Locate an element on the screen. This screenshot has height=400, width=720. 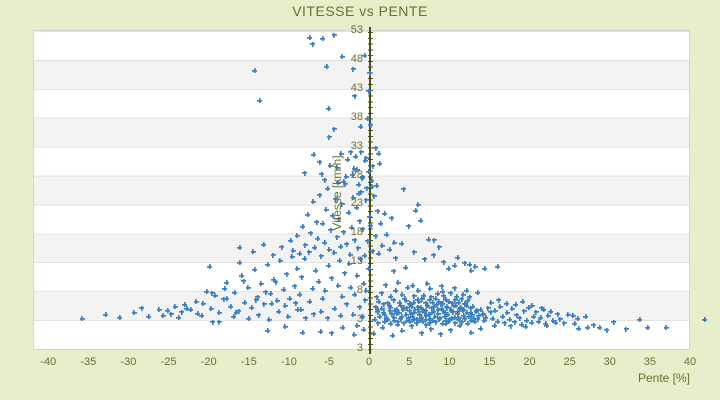
x-axis-tick-label: 0 is located at coordinates (369, 362).